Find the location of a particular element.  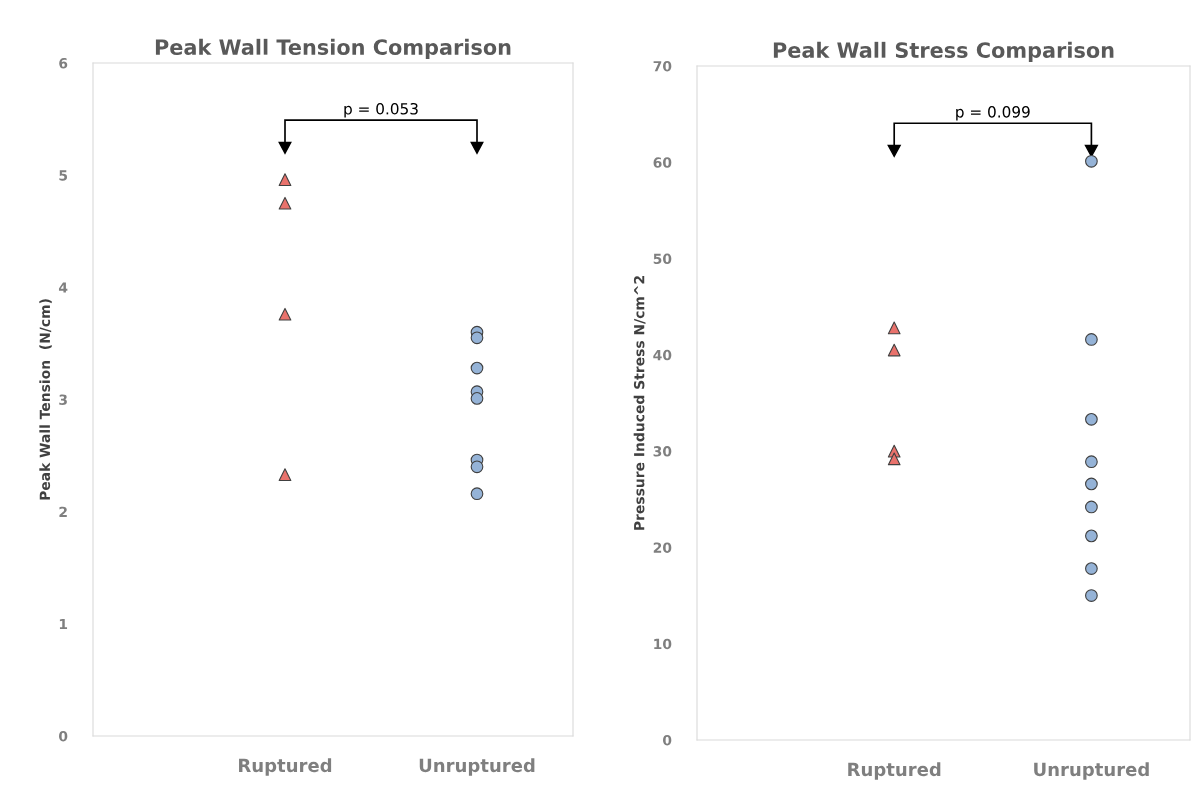

y-tick-label: 4 is located at coordinates (63, 287).